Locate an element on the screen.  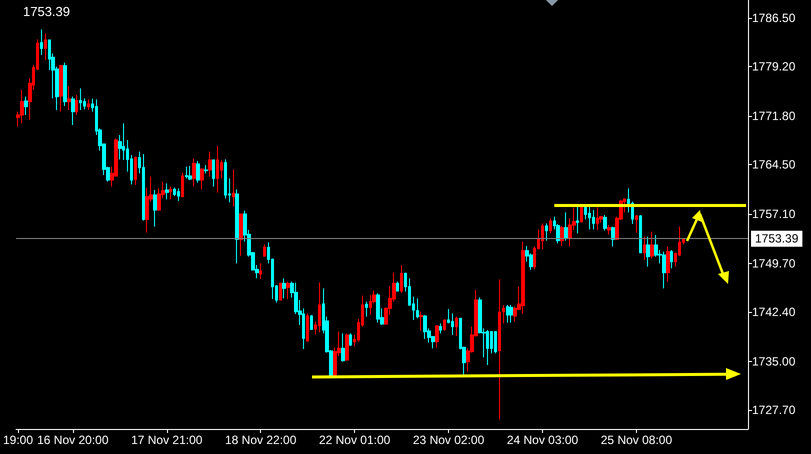
y-tick-label: 1735.00 is located at coordinates (774, 361).